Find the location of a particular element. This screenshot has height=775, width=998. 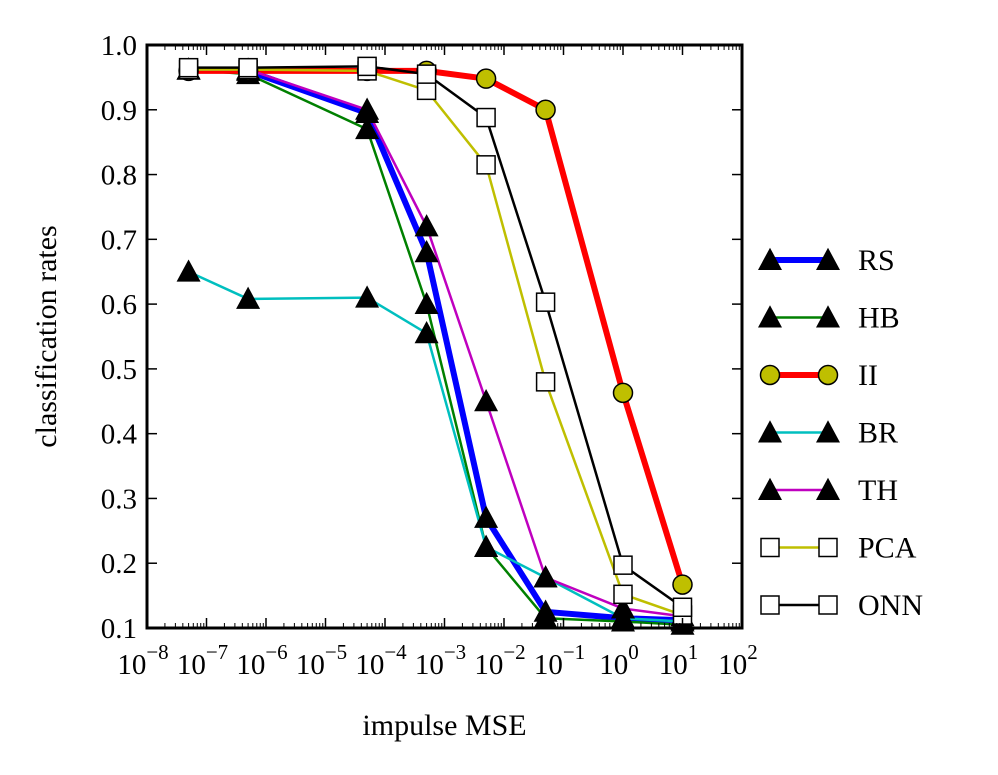

x-tick-label: 10⁻⁵ is located at coordinates (321, 660).